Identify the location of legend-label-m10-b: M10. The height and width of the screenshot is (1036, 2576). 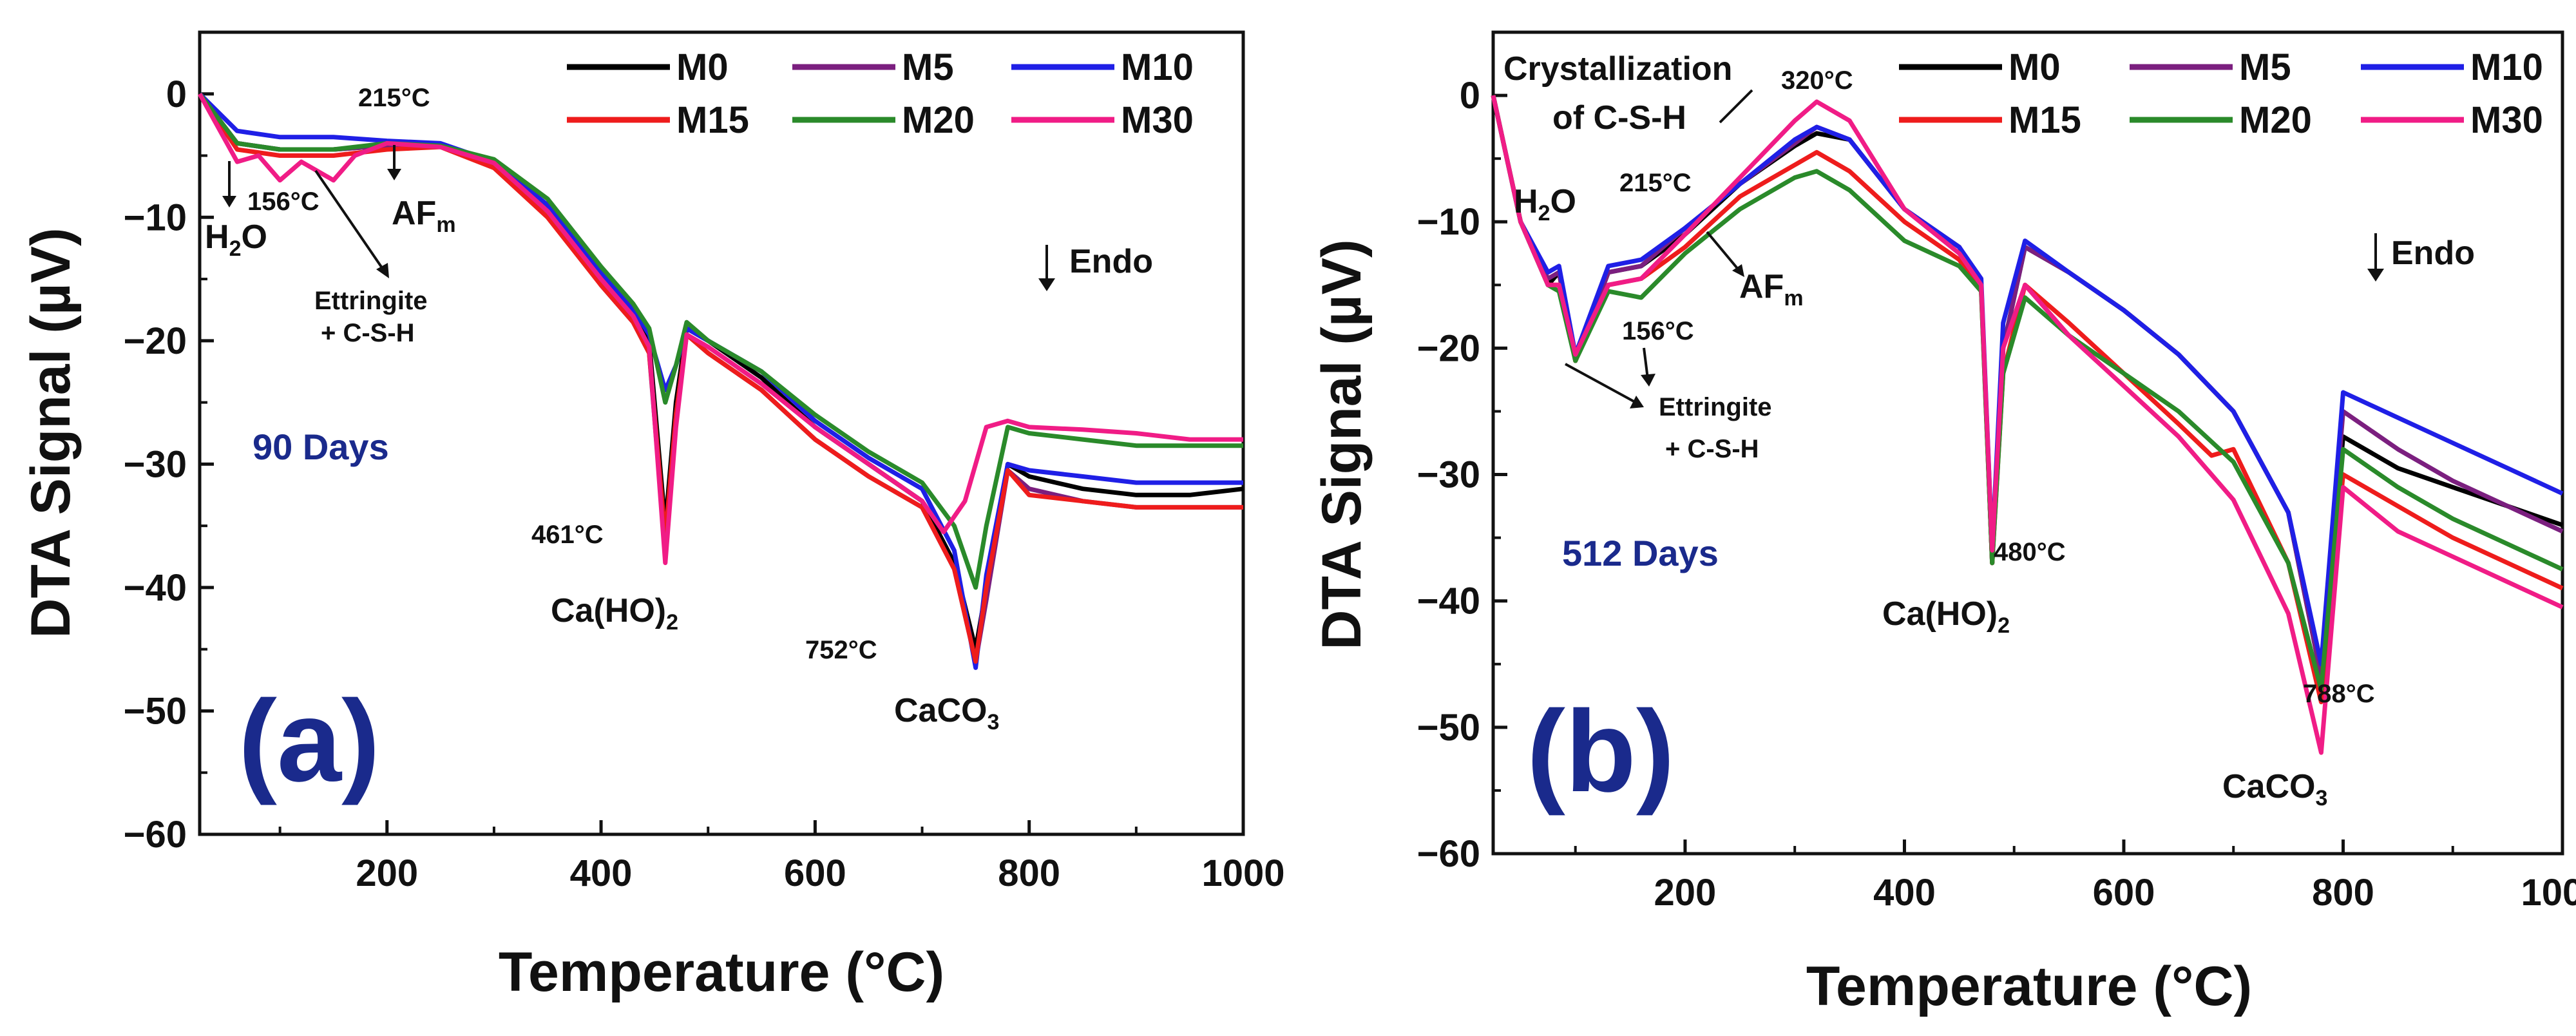
(2506, 67).